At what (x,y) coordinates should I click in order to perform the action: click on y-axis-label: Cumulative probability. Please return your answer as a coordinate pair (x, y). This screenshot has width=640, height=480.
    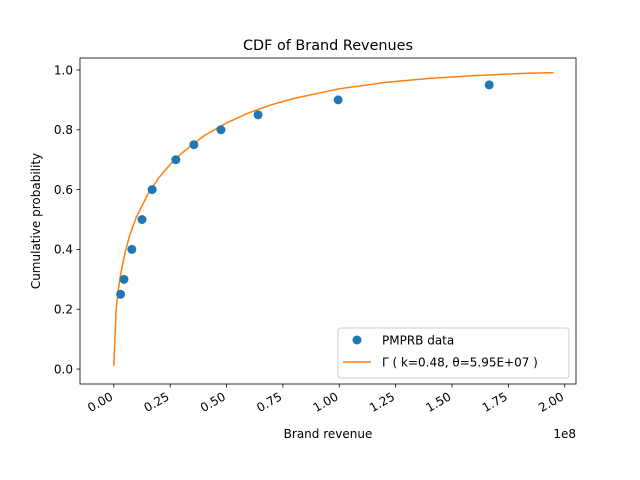
    Looking at the image, I should click on (36, 221).